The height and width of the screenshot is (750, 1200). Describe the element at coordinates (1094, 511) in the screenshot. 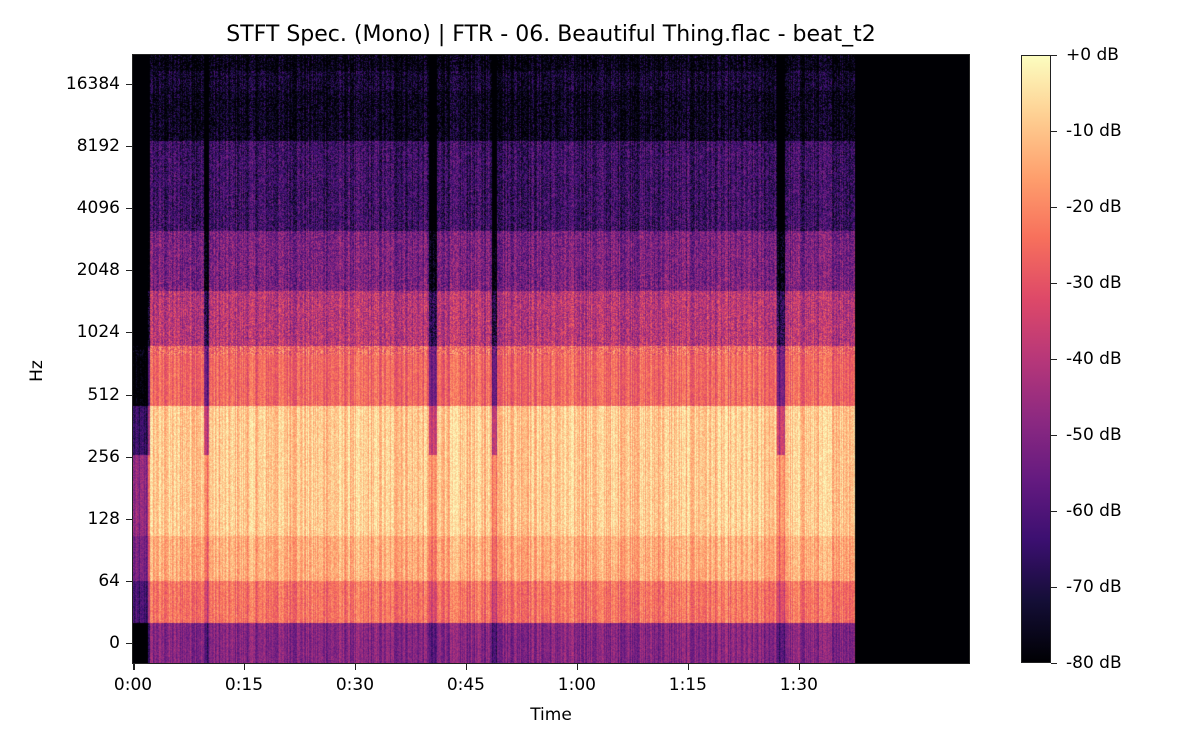

I see `colorbar-tick-label: -60 dB` at that location.